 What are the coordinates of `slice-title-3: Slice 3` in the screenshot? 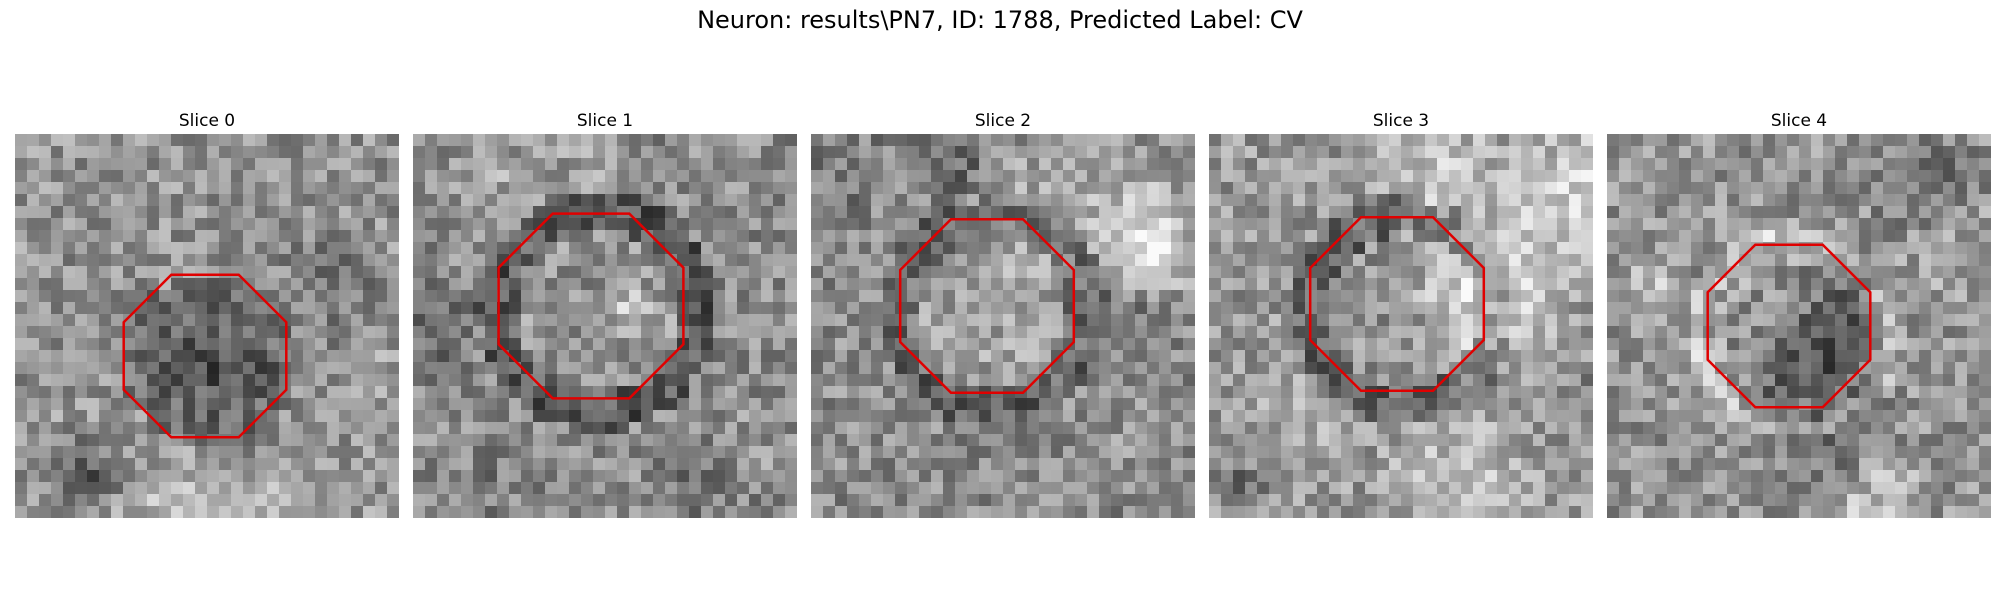 It's located at (1401, 121).